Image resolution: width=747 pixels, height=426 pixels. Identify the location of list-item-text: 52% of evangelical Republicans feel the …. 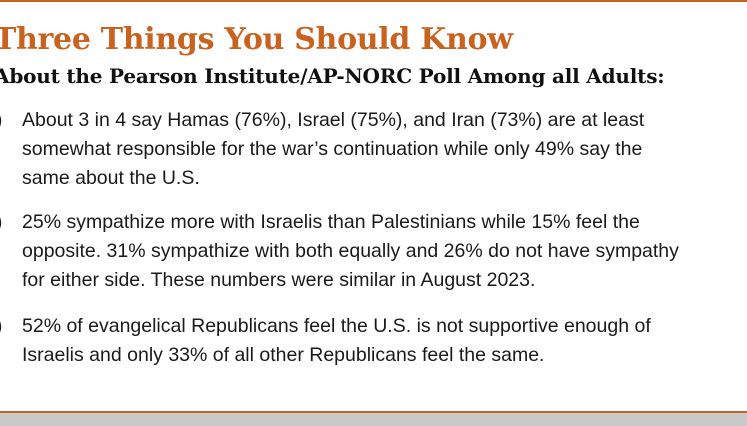
(384, 341).